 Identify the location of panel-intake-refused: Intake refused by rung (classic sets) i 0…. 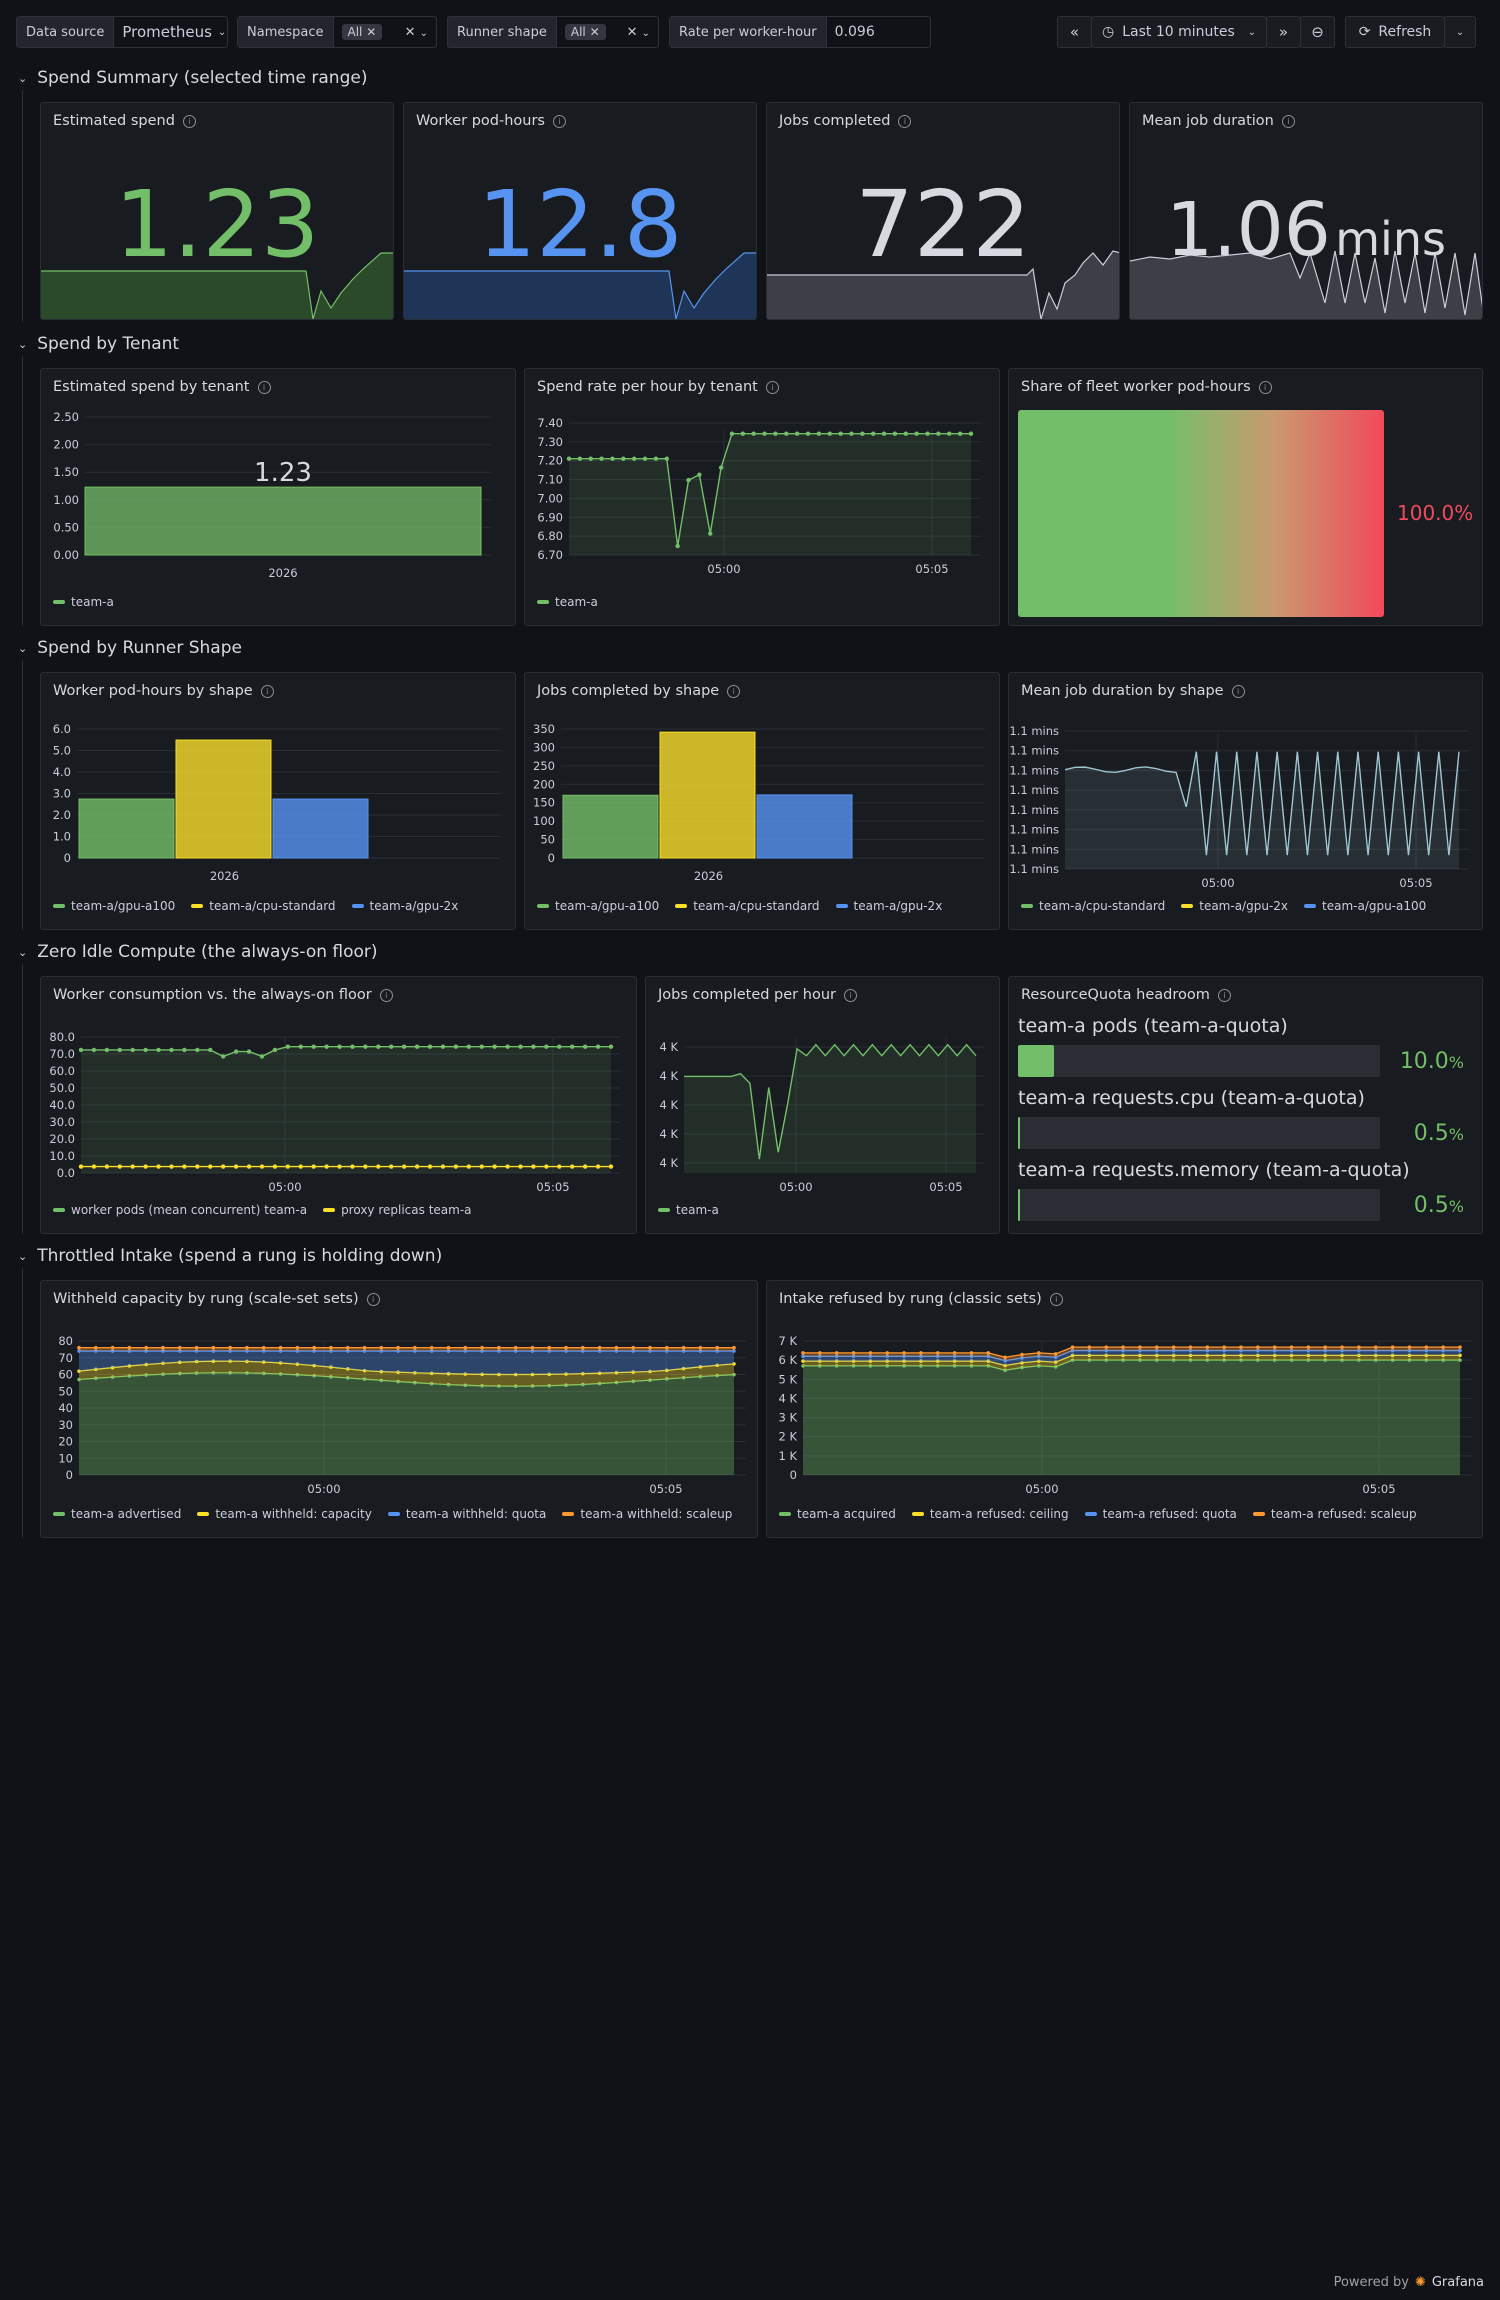
(1124, 1409).